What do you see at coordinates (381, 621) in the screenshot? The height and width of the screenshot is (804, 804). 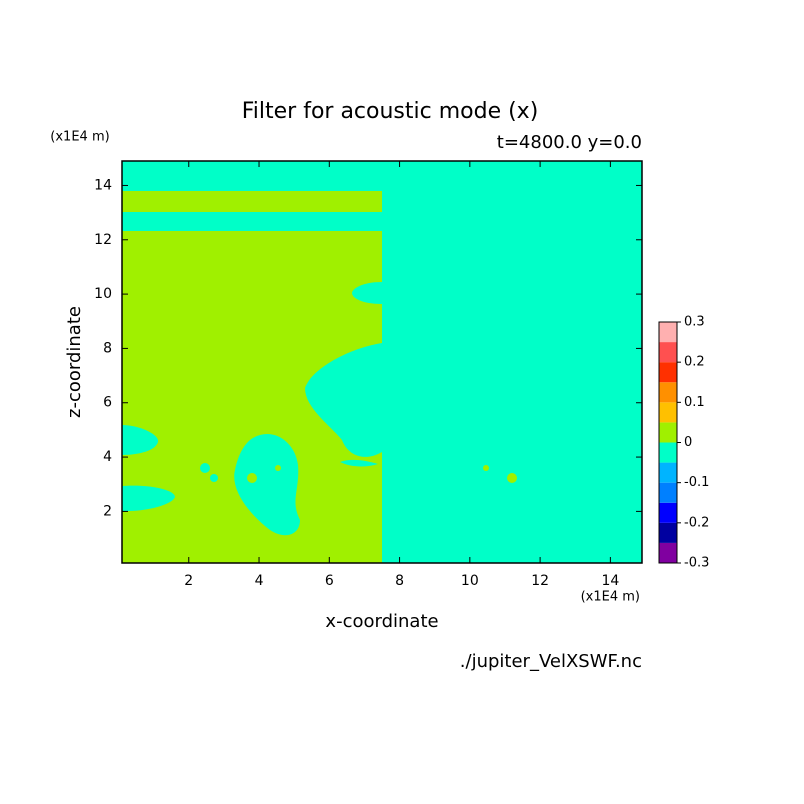 I see `x-axis-label: x-coordinate` at bounding box center [381, 621].